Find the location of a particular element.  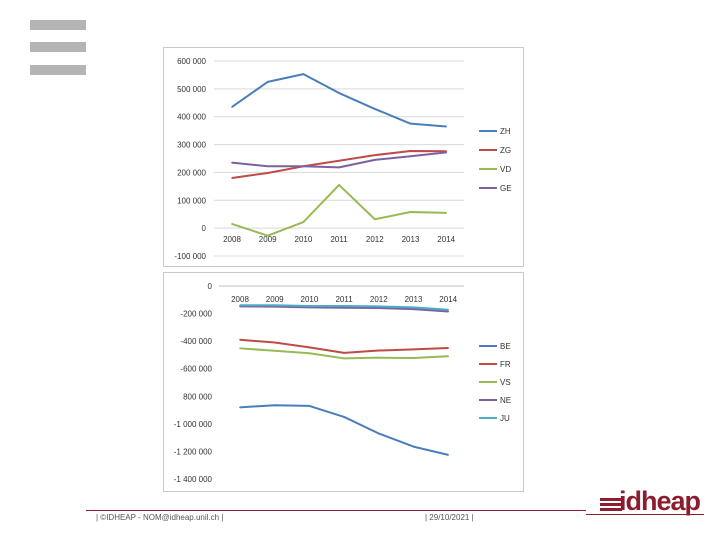

legend-label-ge: GE is located at coordinates (506, 188).